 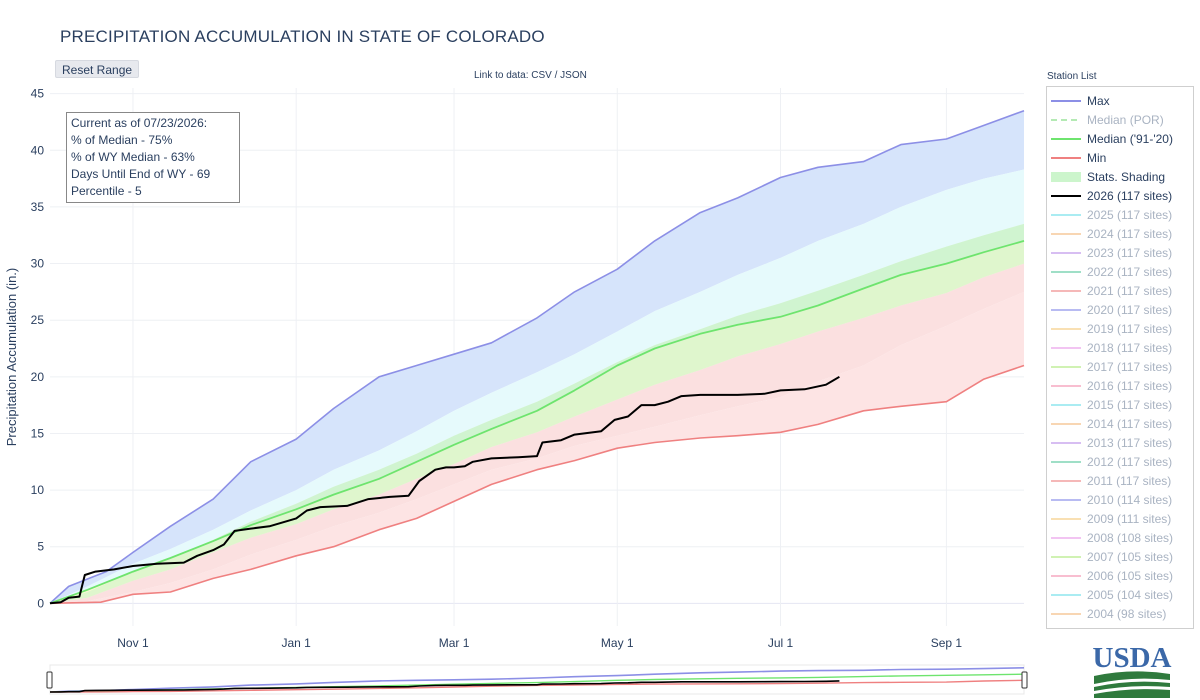 I want to click on legend-item: 2004 (98 sites), so click(x=1120, y=613).